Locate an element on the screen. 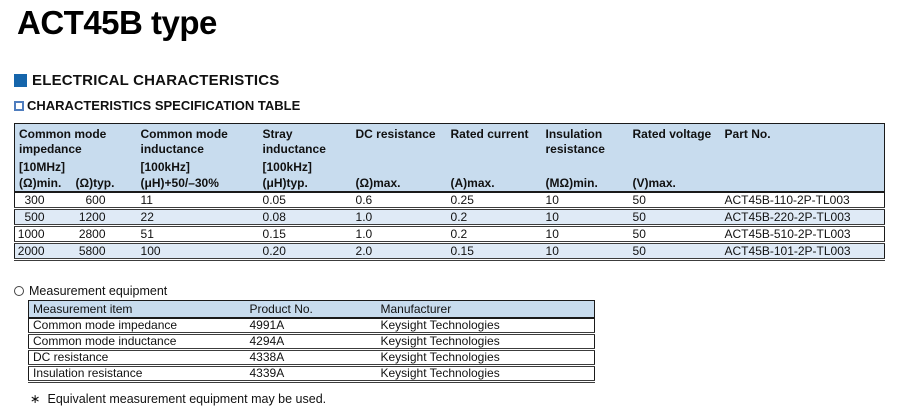 The height and width of the screenshot is (411, 900). column-header: Rated voltage is located at coordinates (676, 141).